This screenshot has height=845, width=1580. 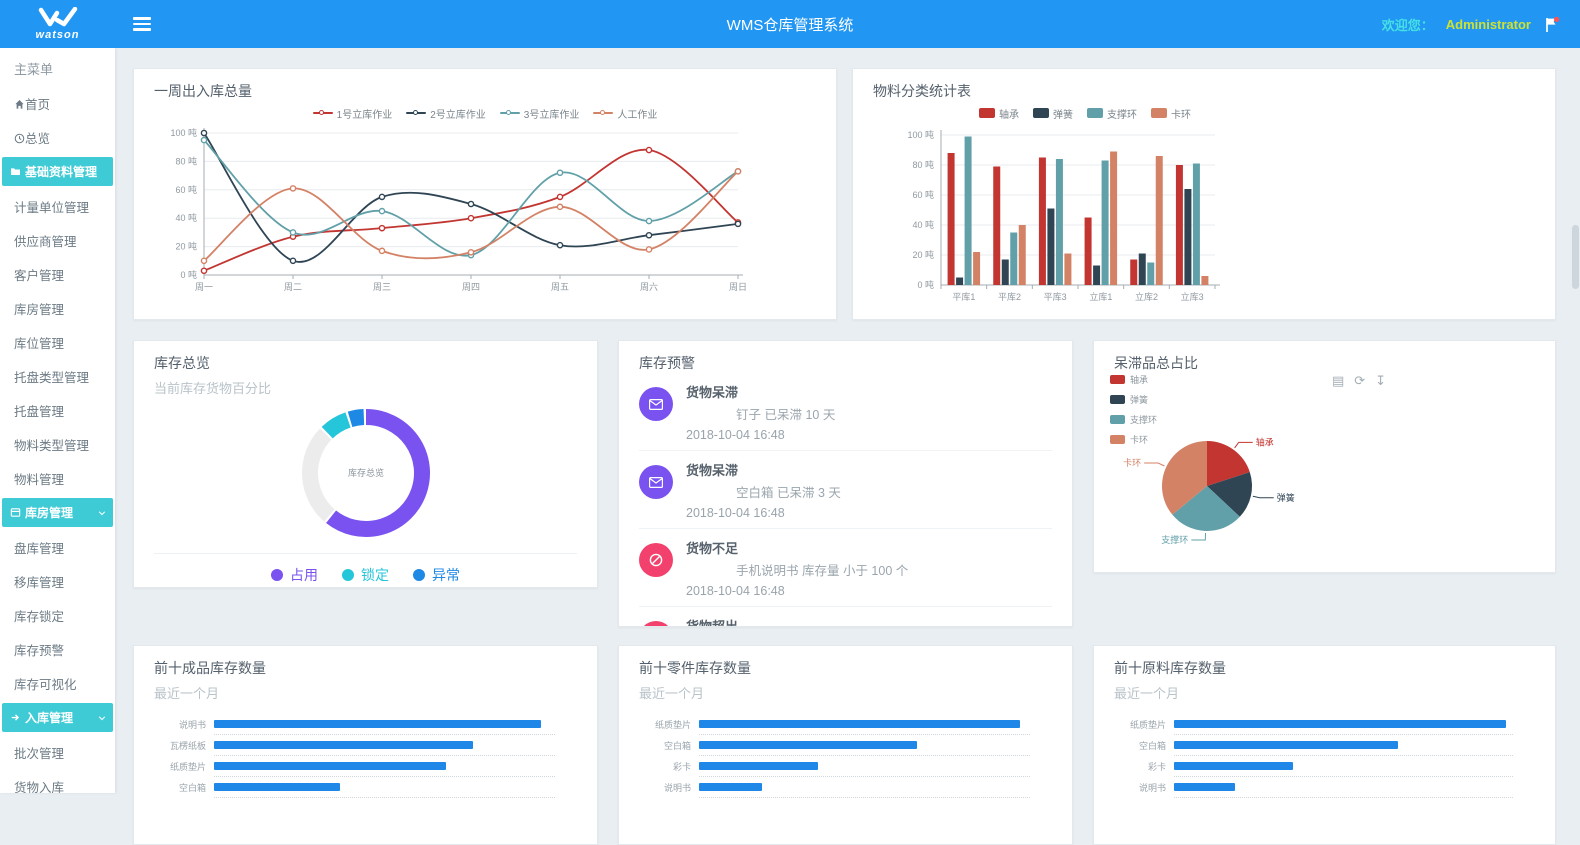 What do you see at coordinates (365, 692) in the screenshot?
I see `card-subtitle: 最近一个月` at bounding box center [365, 692].